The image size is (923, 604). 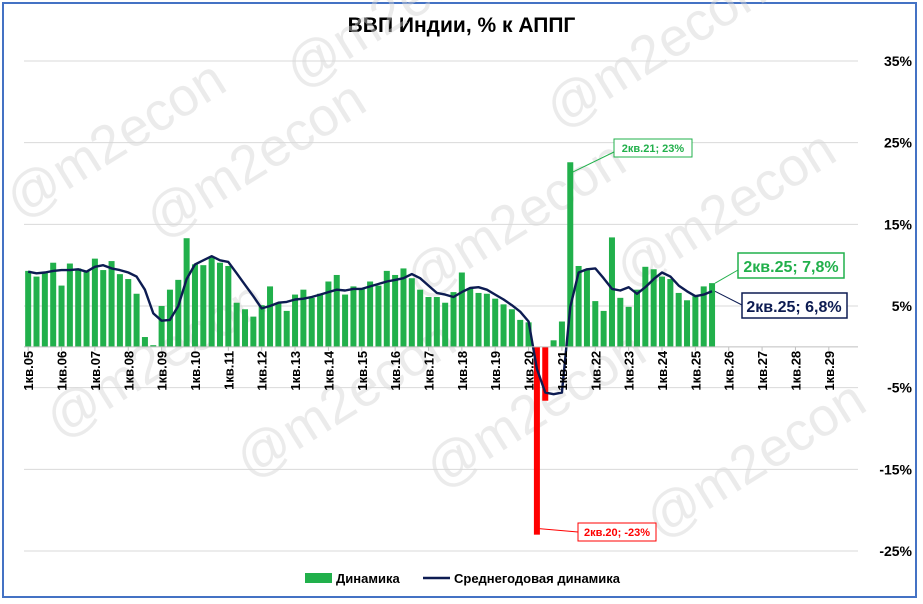 What do you see at coordinates (729, 371) in the screenshot?
I see `x-tick-label: 1кв.26` at bounding box center [729, 371].